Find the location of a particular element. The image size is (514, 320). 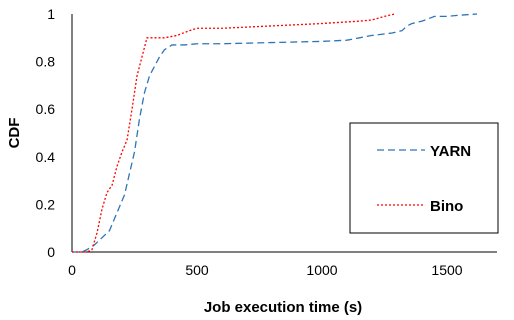

x-tick-label: 1500 is located at coordinates (446, 270).